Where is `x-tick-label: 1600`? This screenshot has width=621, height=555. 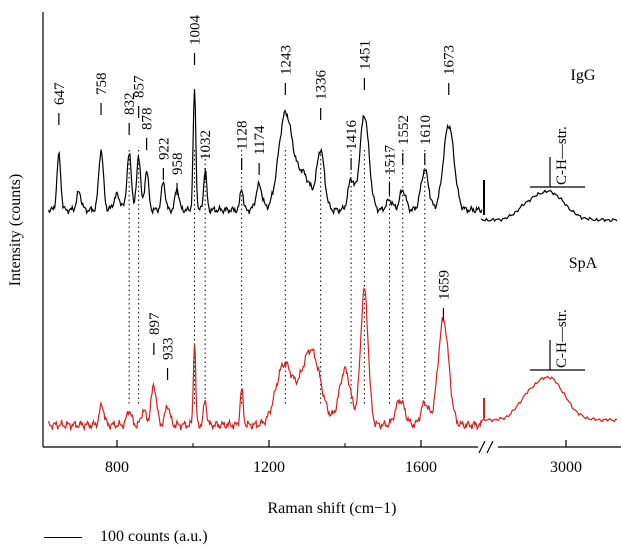 x-tick-label: 1600 is located at coordinates (421, 467).